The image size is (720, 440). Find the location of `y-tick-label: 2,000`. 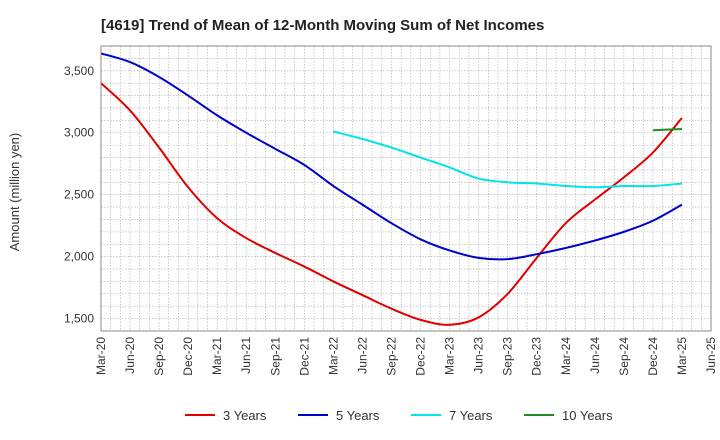

y-tick-label: 2,000 is located at coordinates (79, 257).